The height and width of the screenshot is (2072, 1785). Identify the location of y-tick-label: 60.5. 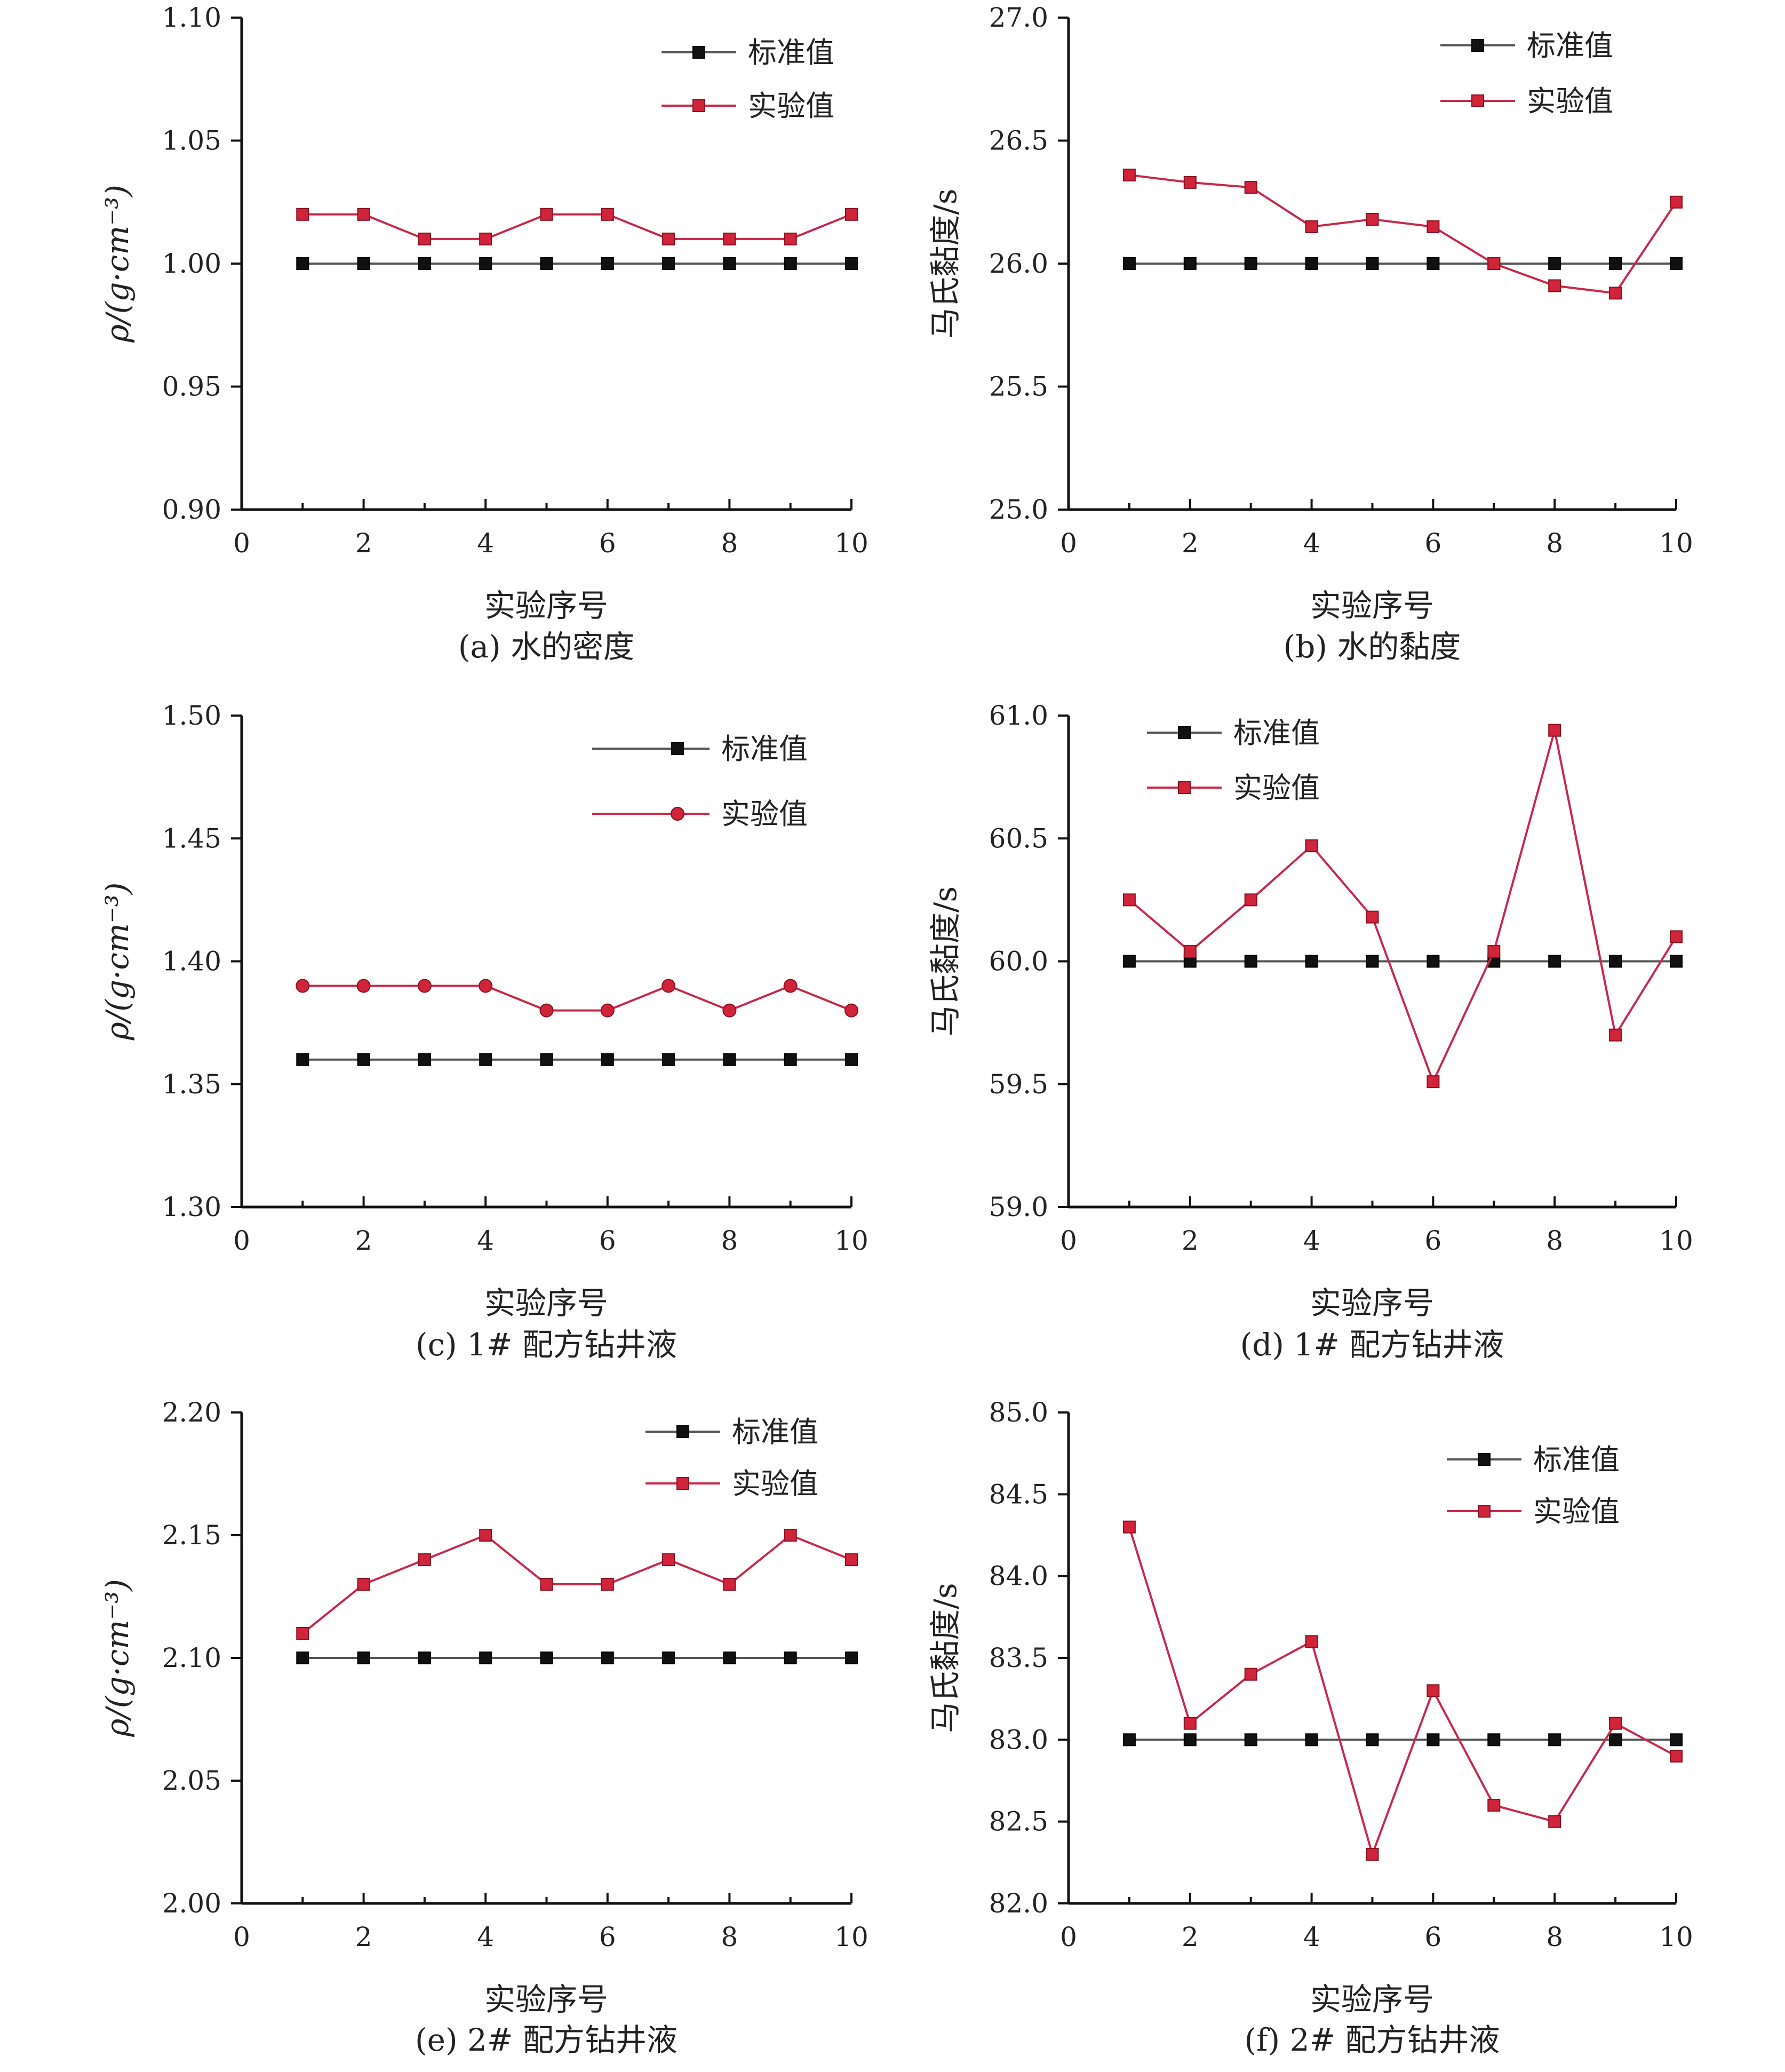
(1018, 838).